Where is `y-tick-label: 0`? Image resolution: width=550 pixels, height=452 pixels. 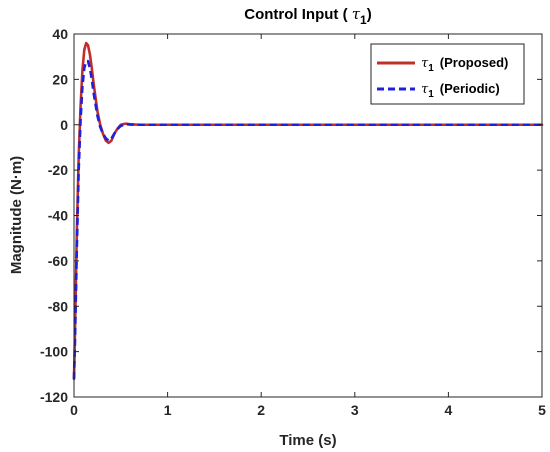
y-tick-label: 0 is located at coordinates (64, 125).